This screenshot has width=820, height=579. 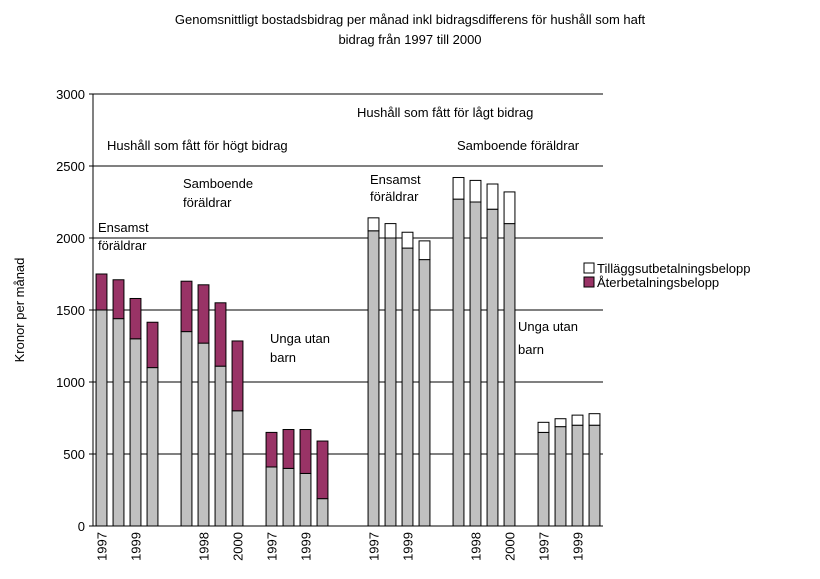 I want to click on annotation: Hushåll som fått för högt bidrag, so click(x=197, y=145).